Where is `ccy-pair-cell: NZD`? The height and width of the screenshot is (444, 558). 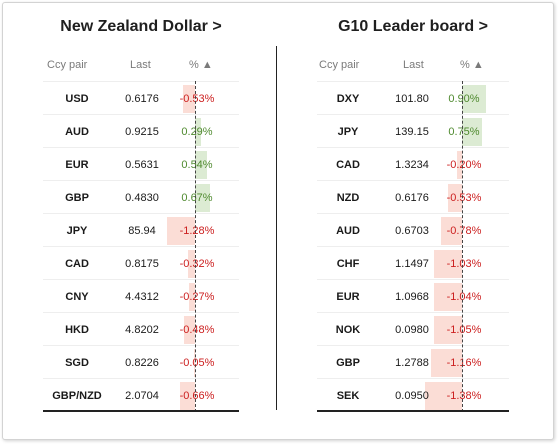 ccy-pair-cell: NZD is located at coordinates (348, 198).